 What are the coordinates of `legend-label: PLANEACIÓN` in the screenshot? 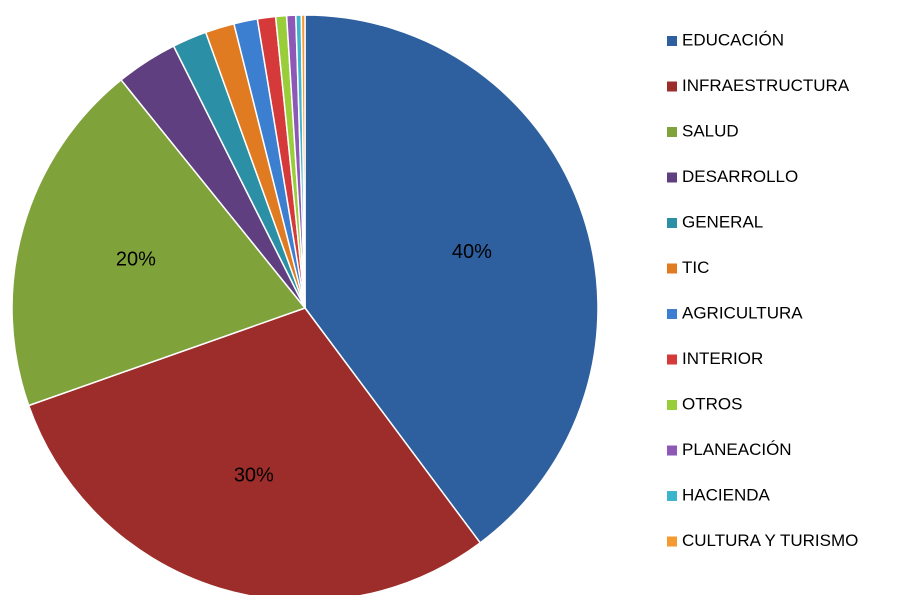 It's located at (737, 449).